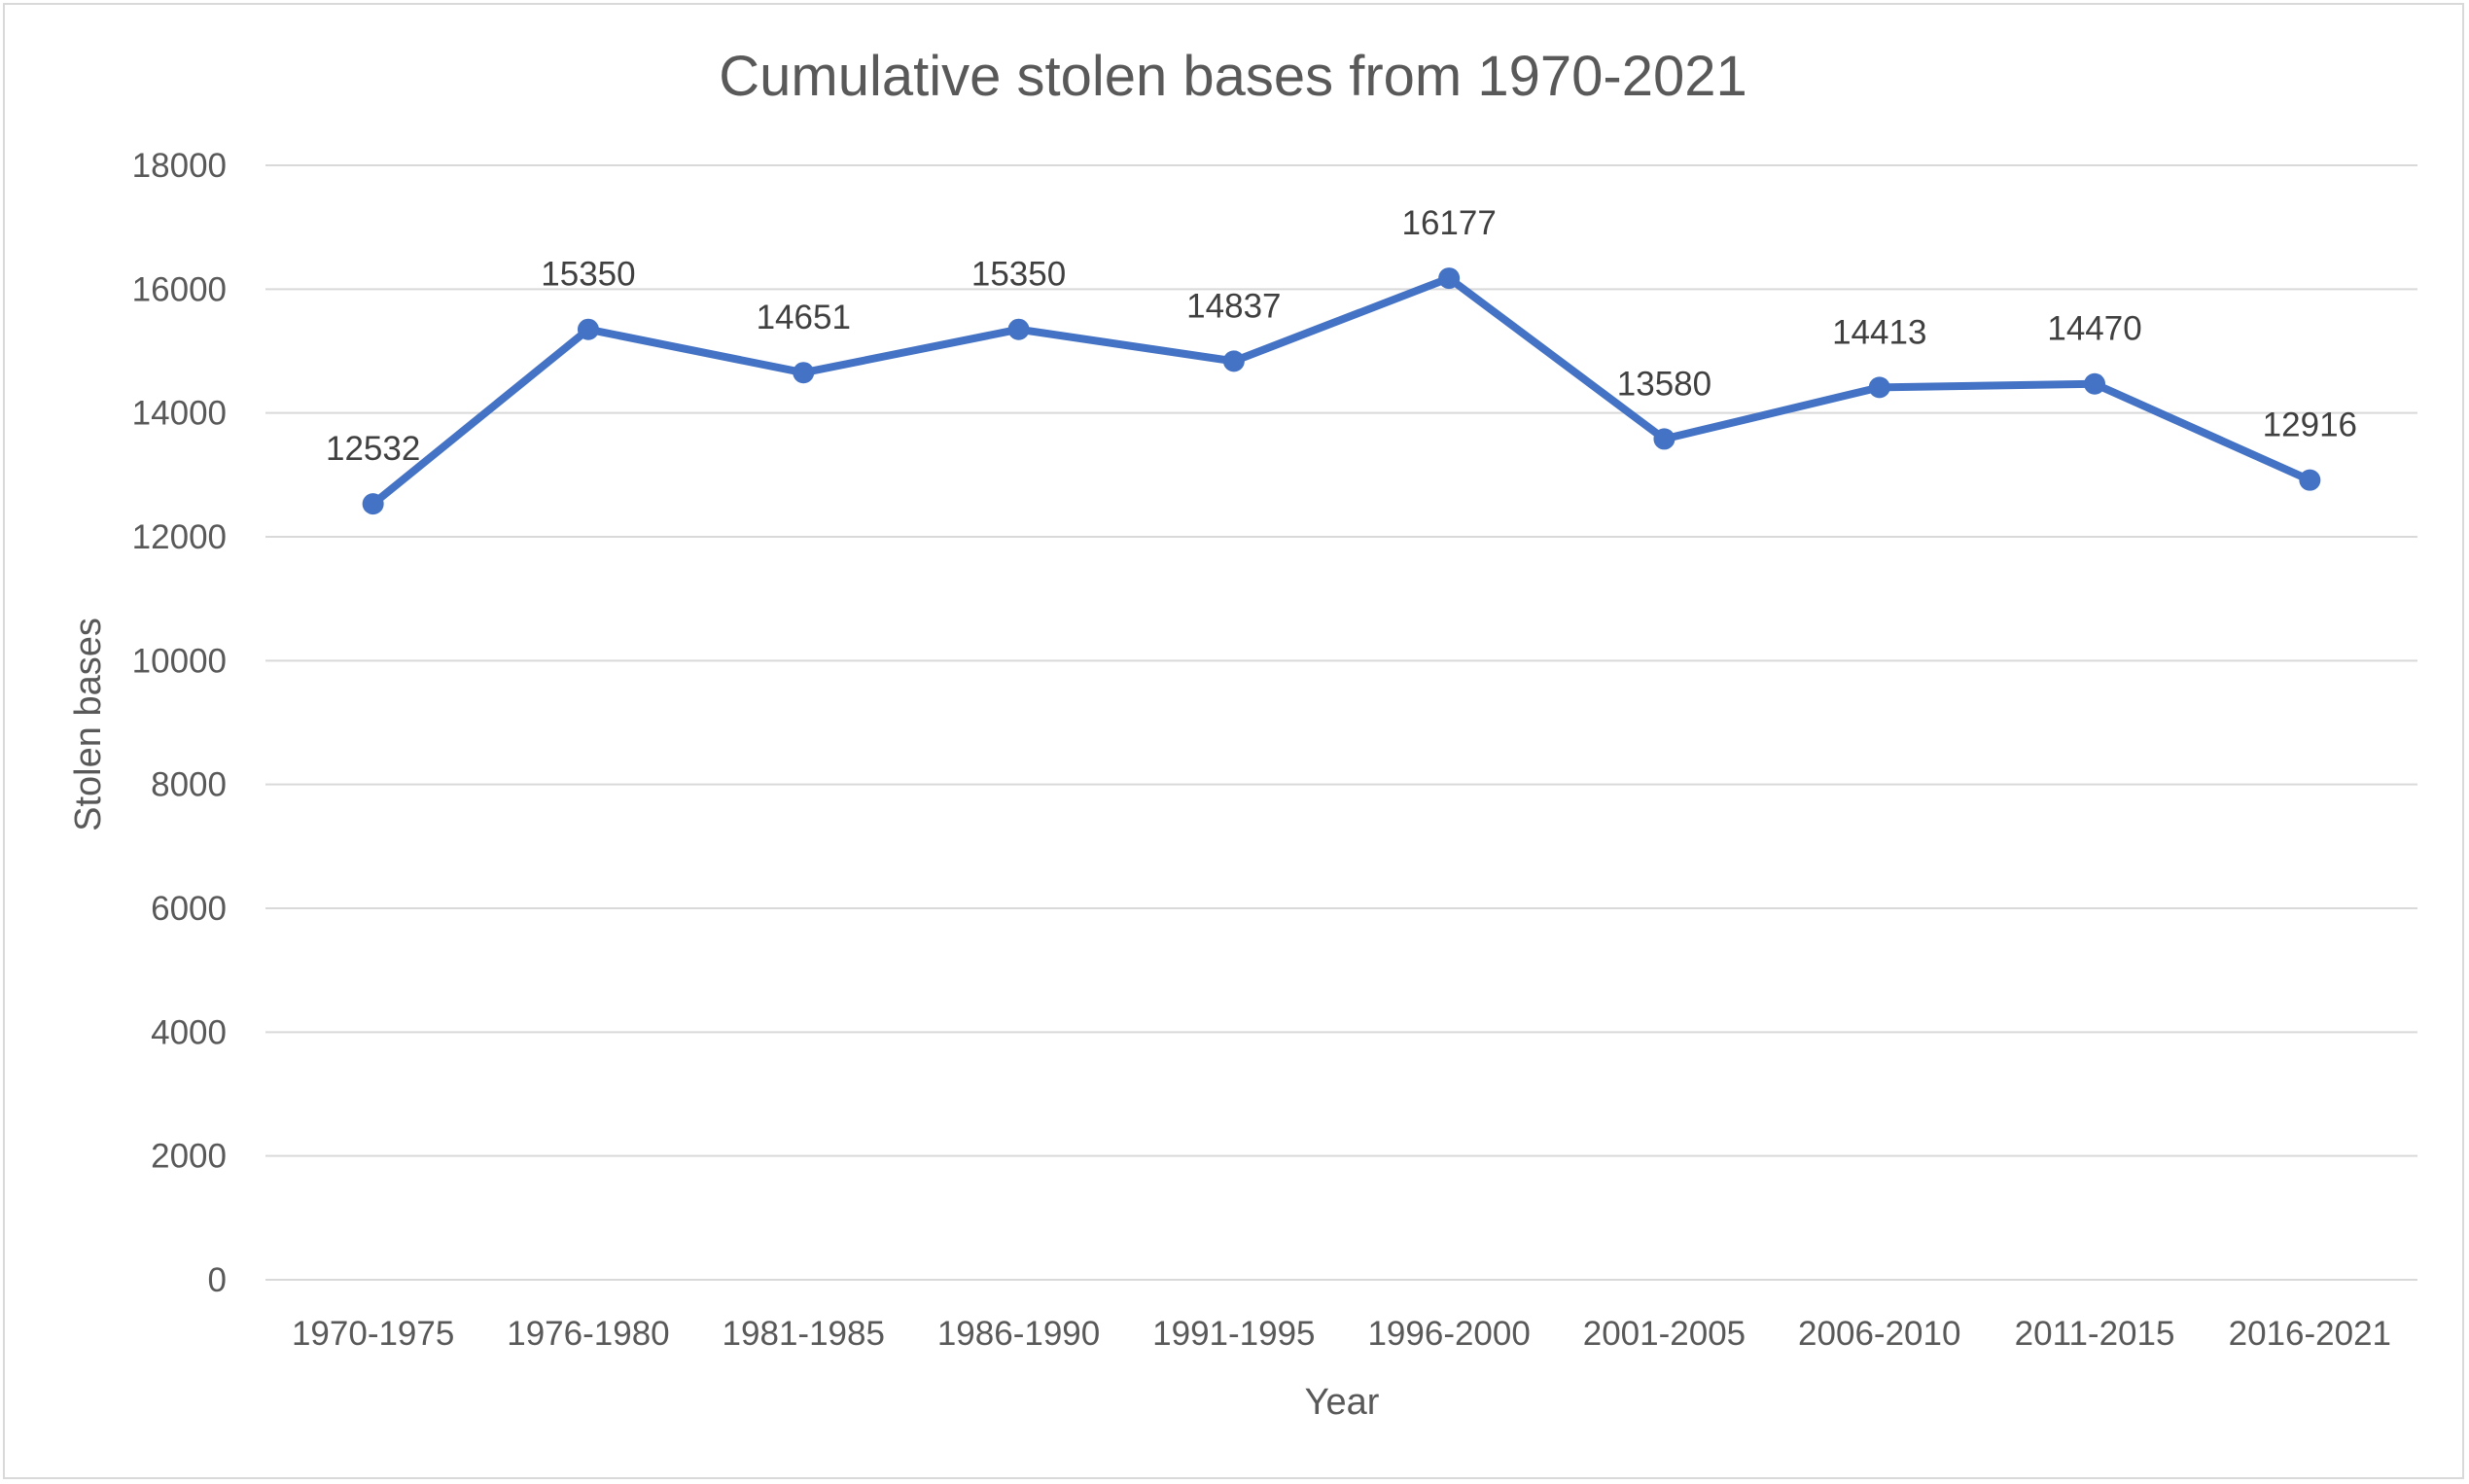 Image resolution: width=2469 pixels, height=1484 pixels. What do you see at coordinates (179, 661) in the screenshot?
I see `y-tick-label: 10000` at bounding box center [179, 661].